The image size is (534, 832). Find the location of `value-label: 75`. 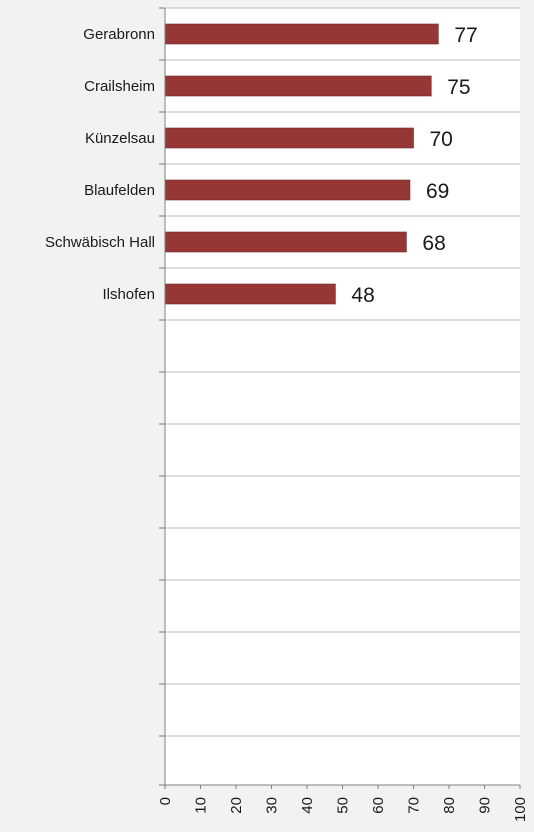

value-label: 75 is located at coordinates (458, 87).